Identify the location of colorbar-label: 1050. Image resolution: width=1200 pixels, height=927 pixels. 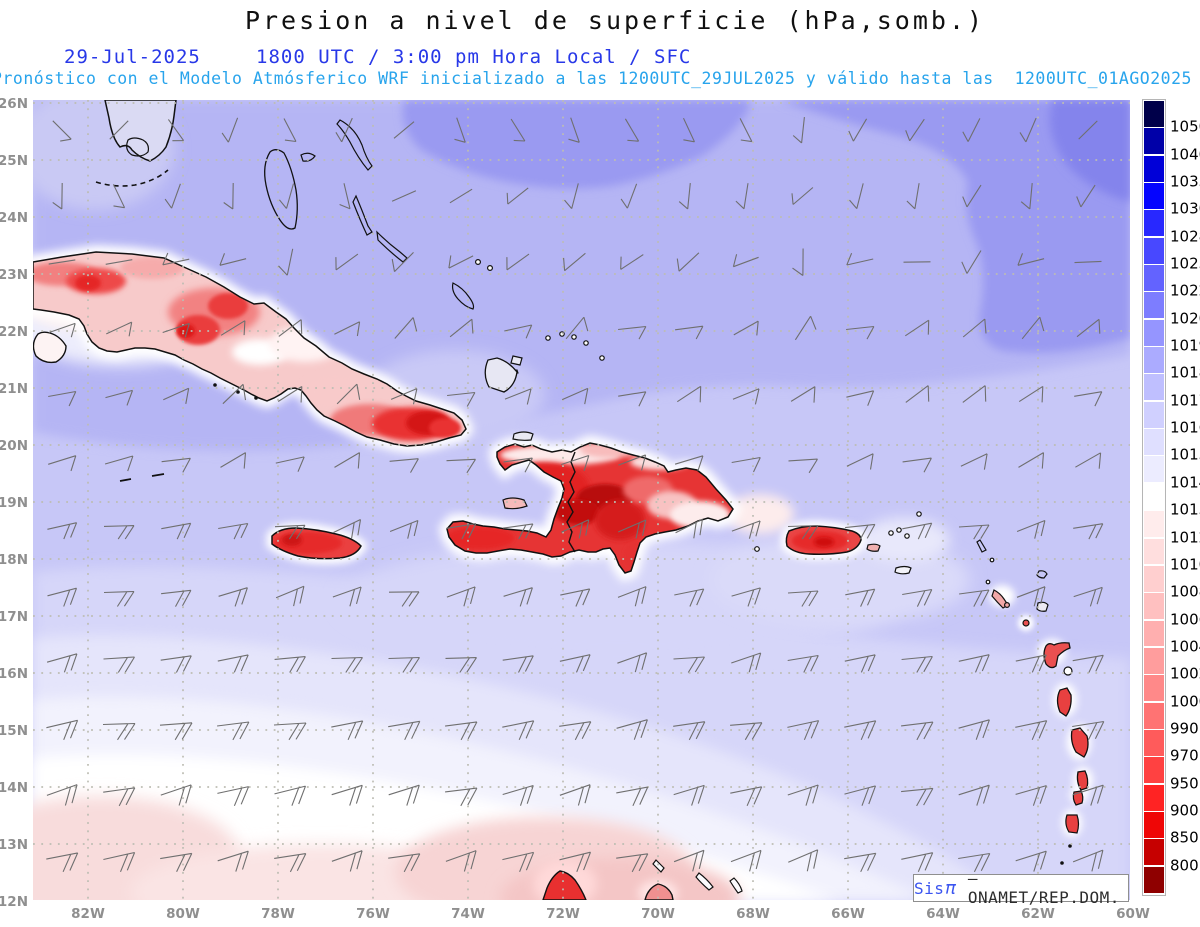
(1185, 126).